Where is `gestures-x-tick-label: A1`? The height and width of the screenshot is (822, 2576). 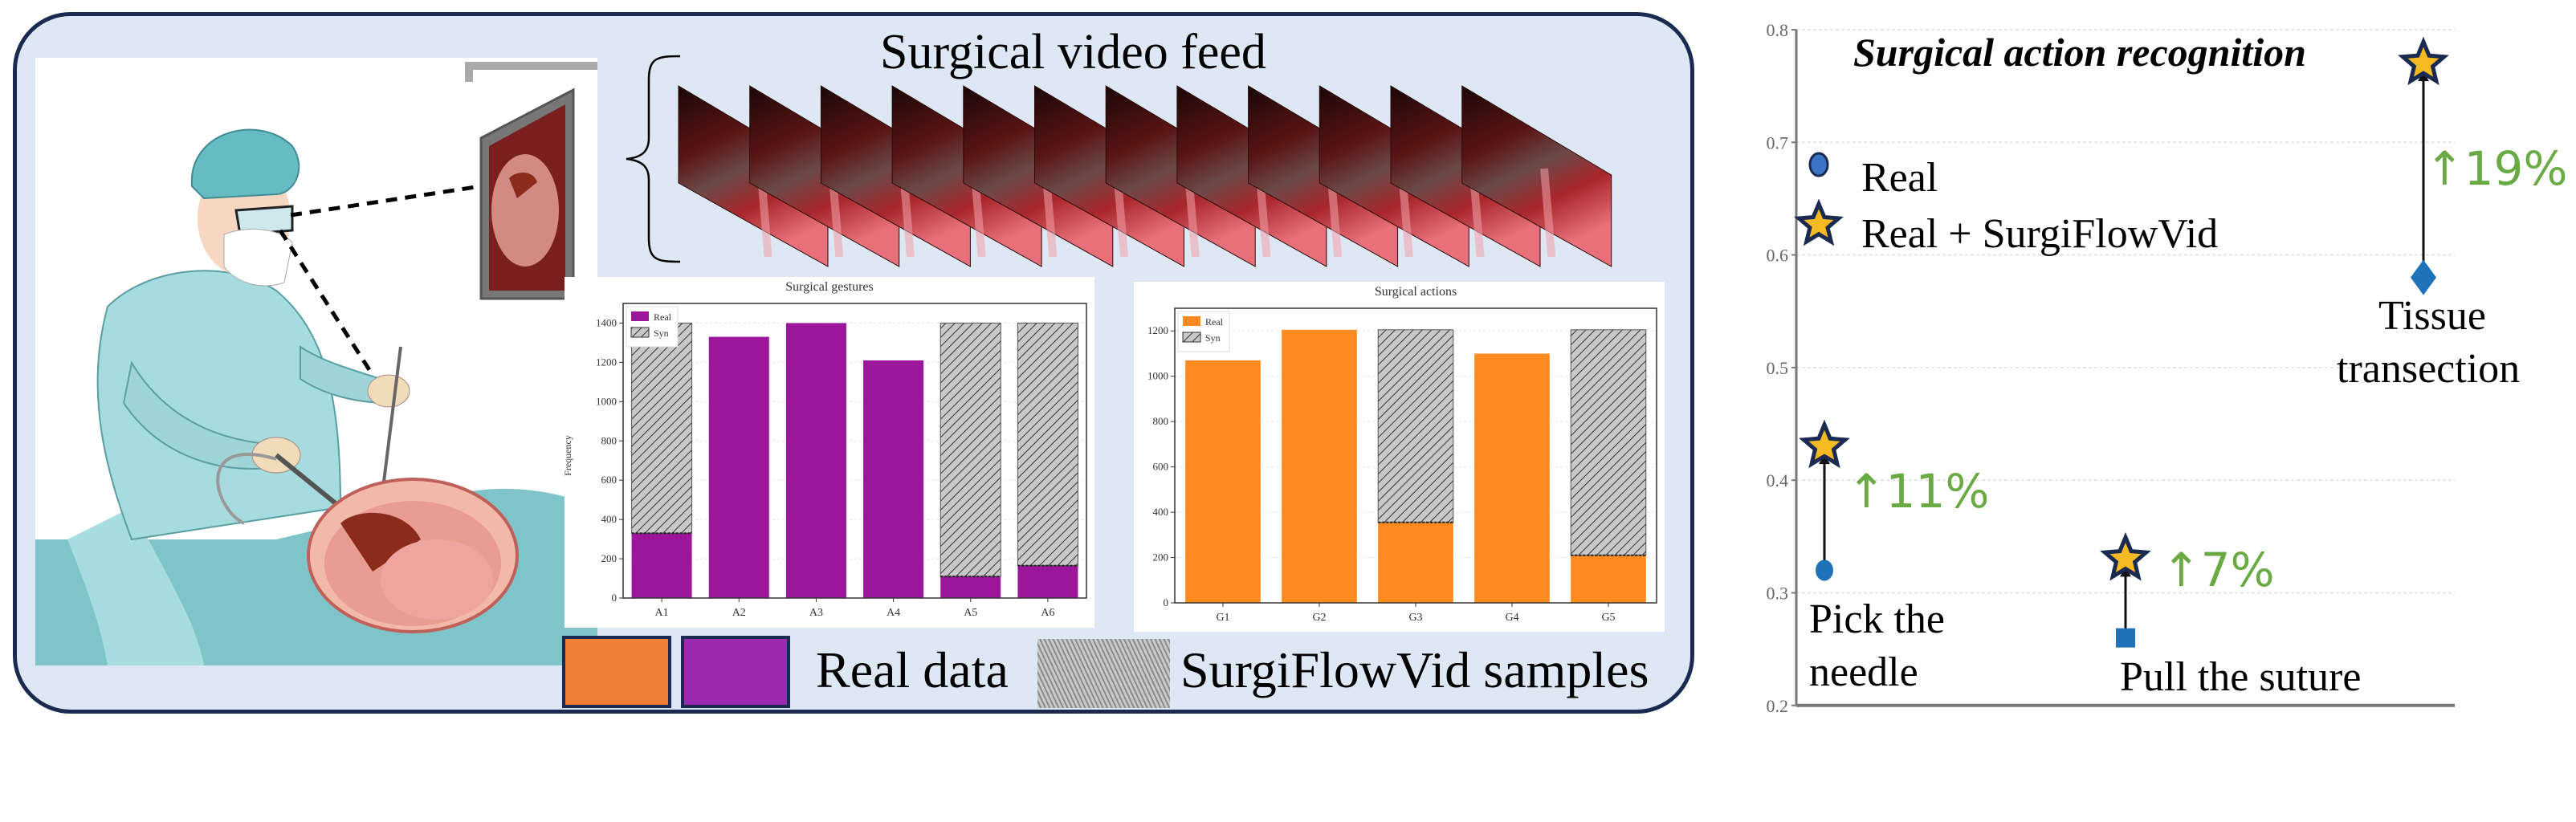
gestures-x-tick-label: A1 is located at coordinates (662, 613).